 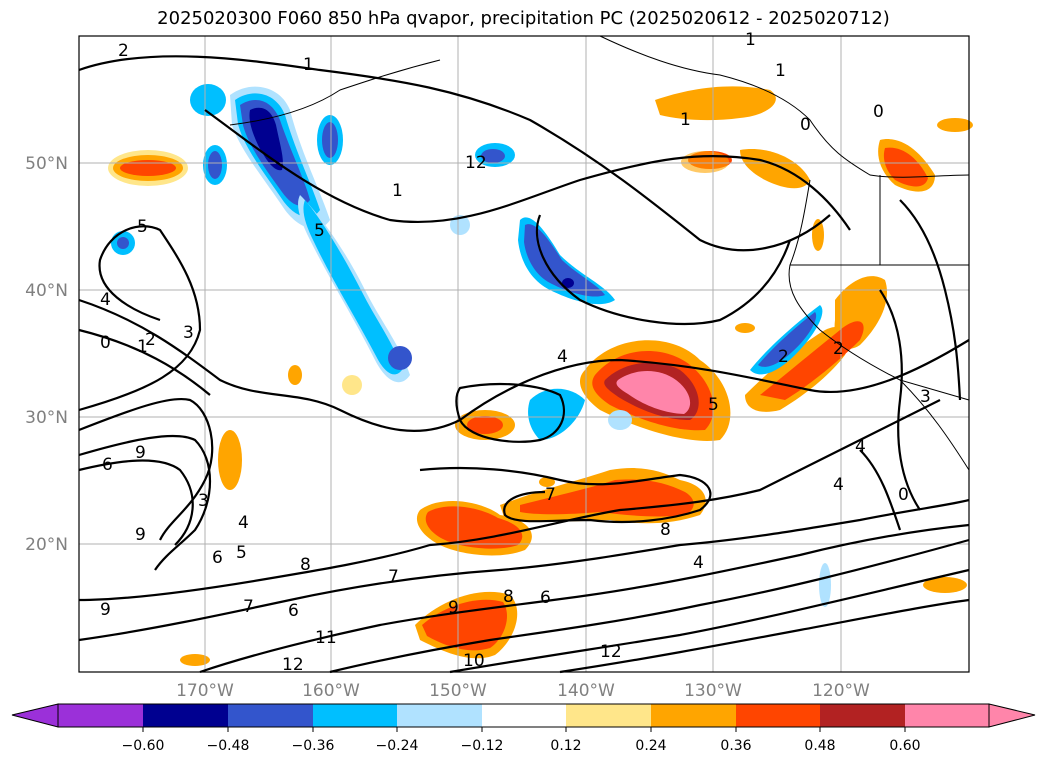 I want to click on colorbar-tick-label: −0.36, so click(x=313, y=746).